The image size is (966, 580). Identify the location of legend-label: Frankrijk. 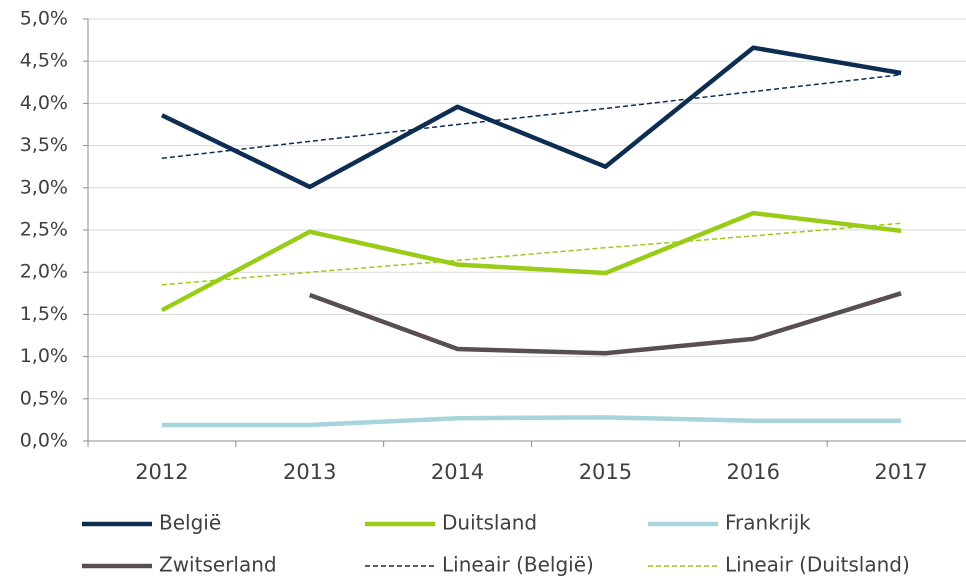
(768, 523).